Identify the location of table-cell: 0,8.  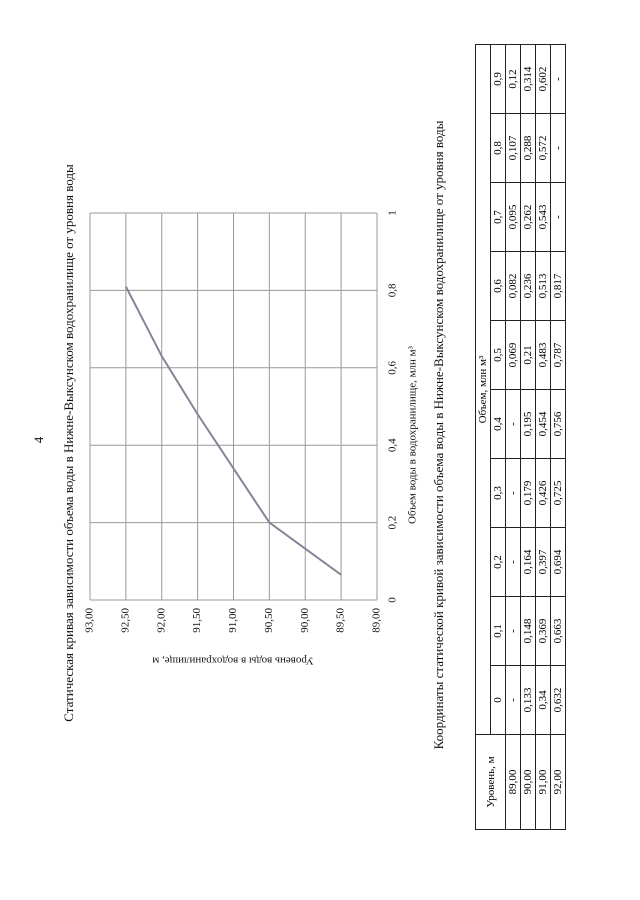
(498, 148).